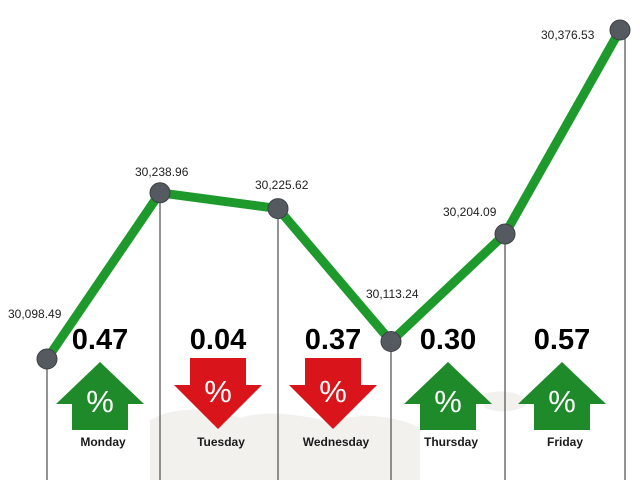 Image resolution: width=640 pixels, height=480 pixels. What do you see at coordinates (333, 340) in the screenshot?
I see `percent-change-value: 0.37` at bounding box center [333, 340].